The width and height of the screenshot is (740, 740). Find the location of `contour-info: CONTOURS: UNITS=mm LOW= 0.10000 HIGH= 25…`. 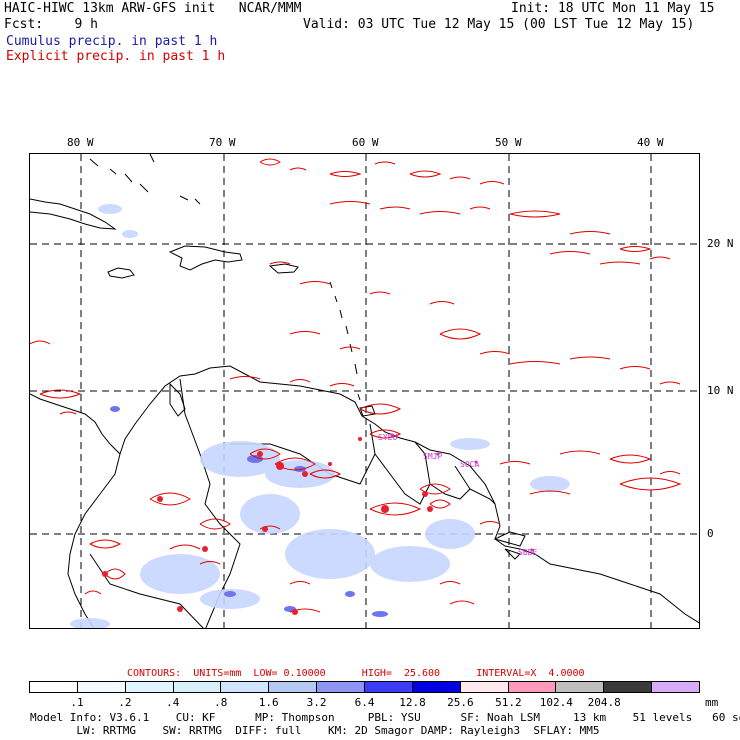

contour-info: CONTOURS: UNITS=mm LOW= 0.10000 HIGH= 25… is located at coordinates (356, 673).